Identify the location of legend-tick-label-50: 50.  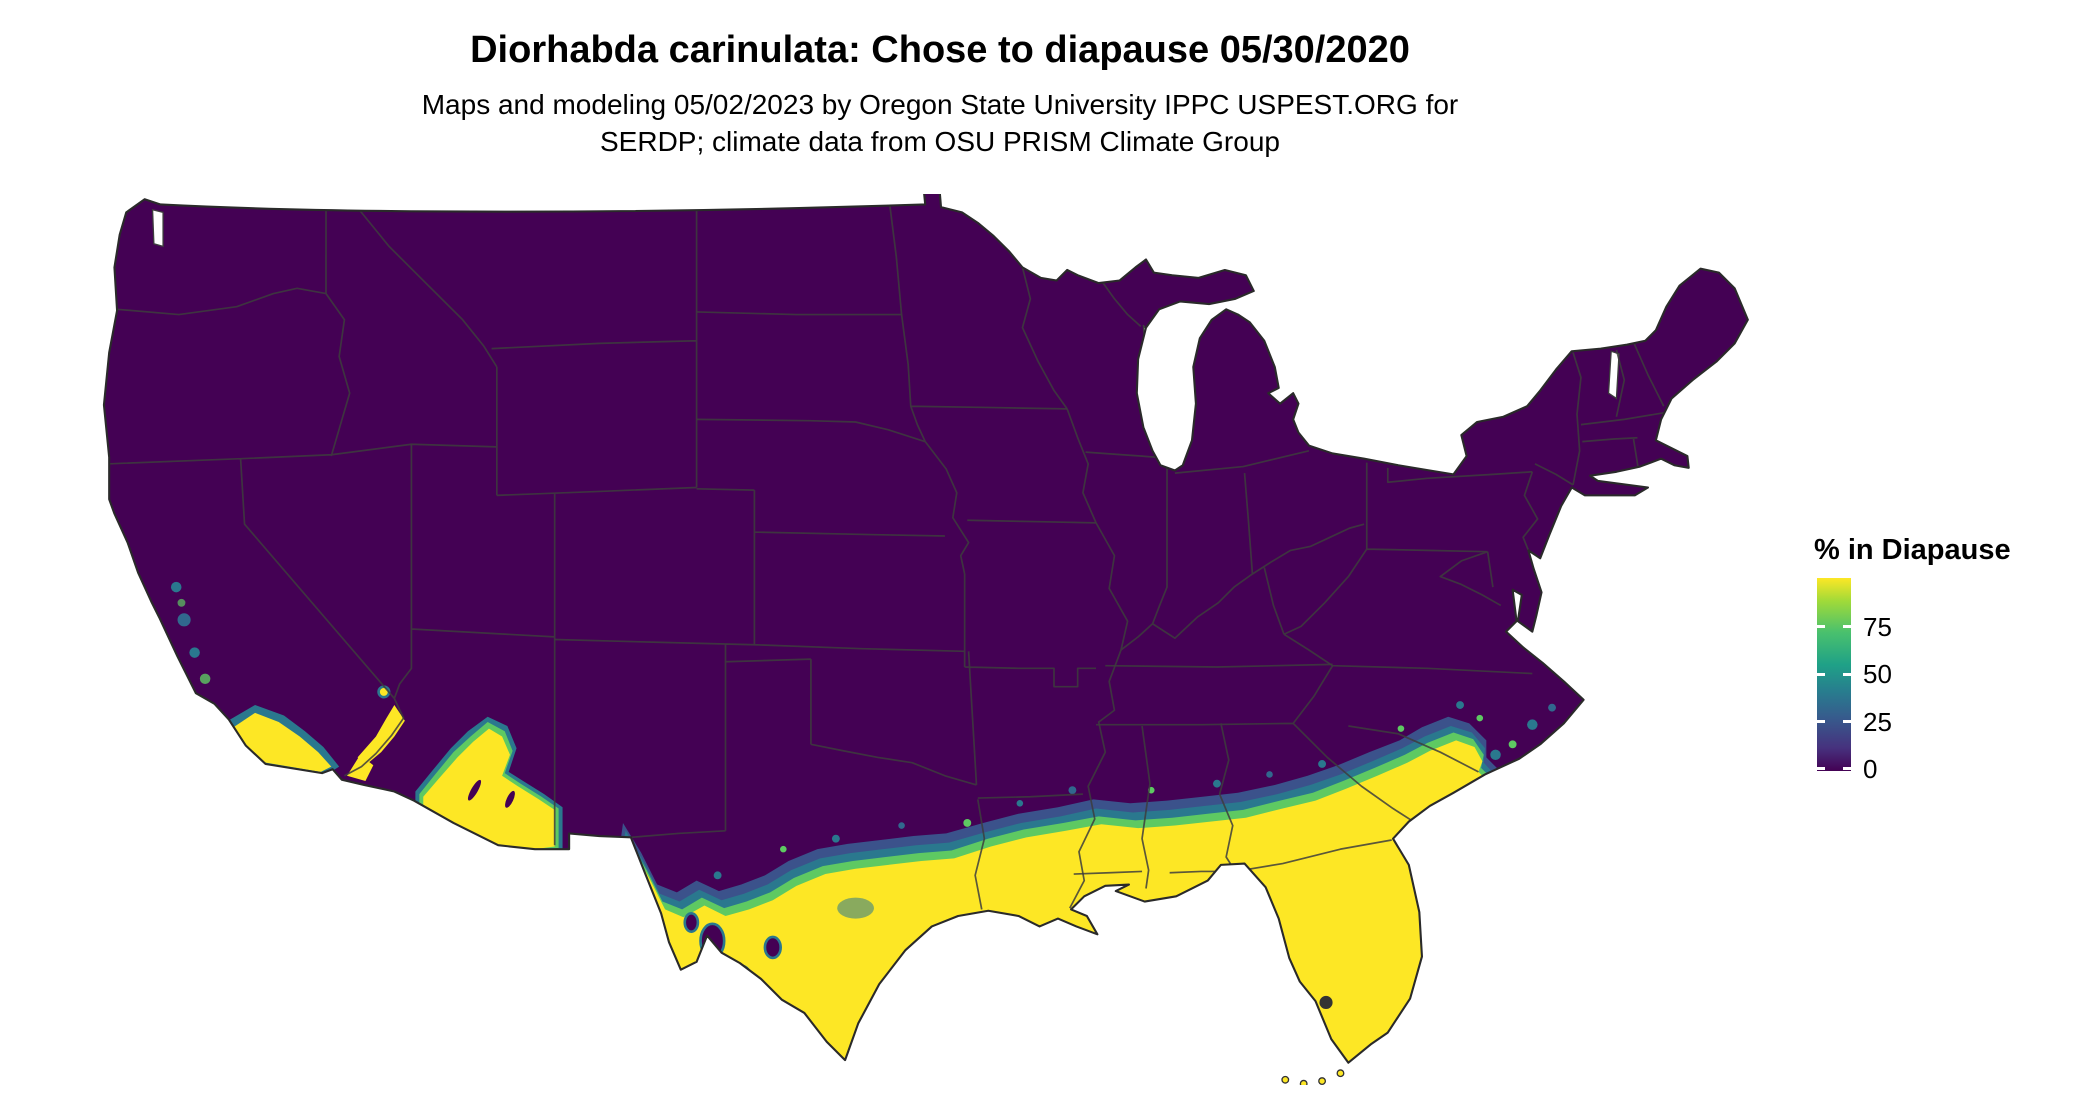
(1877, 674).